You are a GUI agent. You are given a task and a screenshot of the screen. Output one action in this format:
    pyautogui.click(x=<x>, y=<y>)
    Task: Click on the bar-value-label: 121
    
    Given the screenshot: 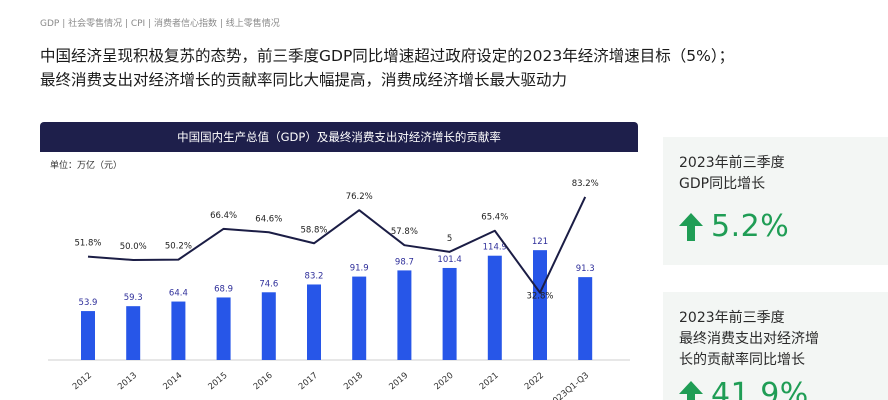 What is the action you would take?
    pyautogui.click(x=540, y=242)
    